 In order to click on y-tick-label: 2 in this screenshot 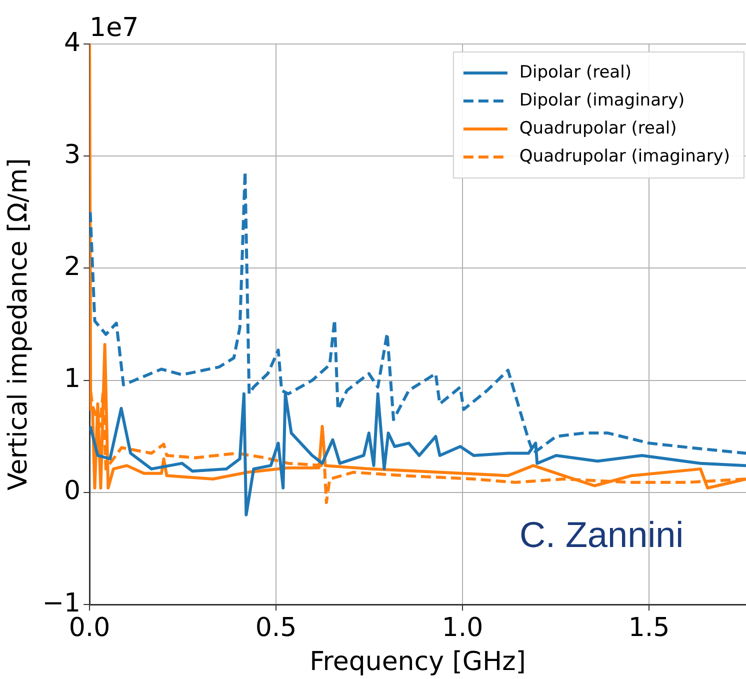, I will do `click(72, 267)`.